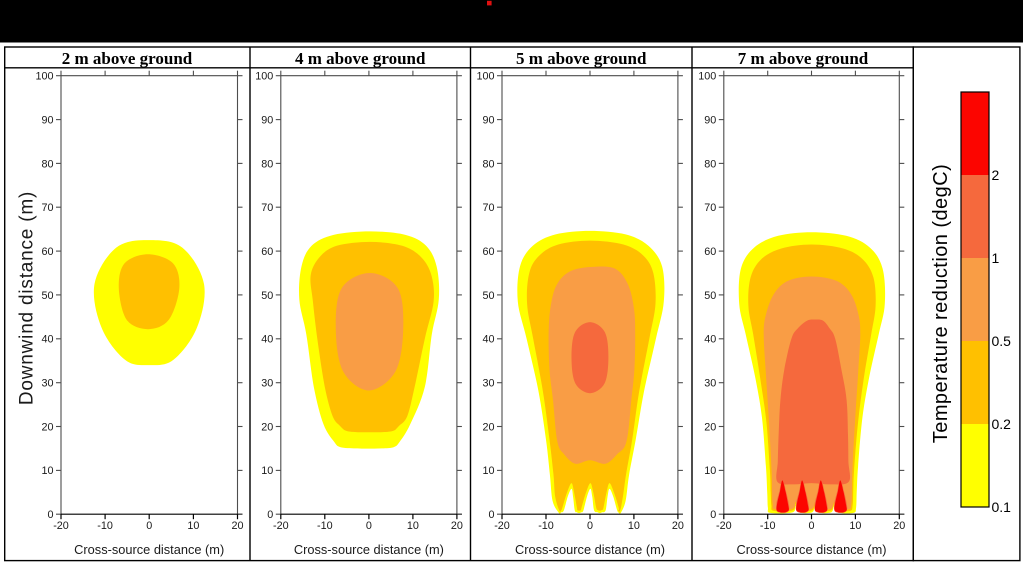 This screenshot has width=1023, height=570. What do you see at coordinates (996, 258) in the screenshot?
I see `svg-text: 1` at bounding box center [996, 258].